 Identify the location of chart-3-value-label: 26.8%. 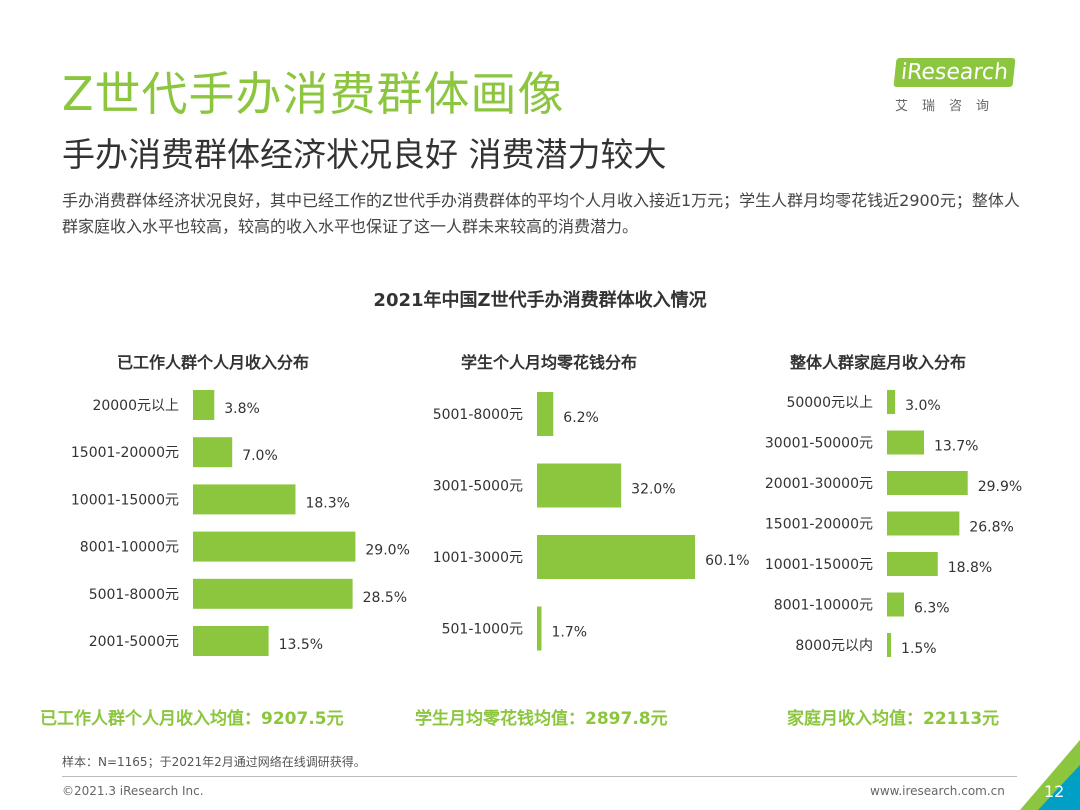
(991, 528).